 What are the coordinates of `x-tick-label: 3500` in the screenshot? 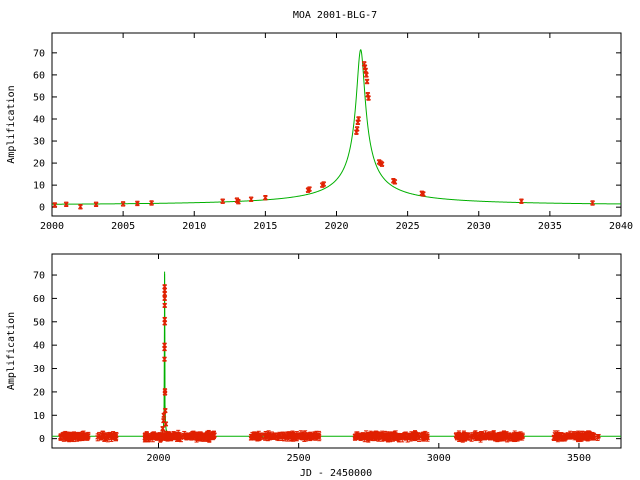 It's located at (579, 458).